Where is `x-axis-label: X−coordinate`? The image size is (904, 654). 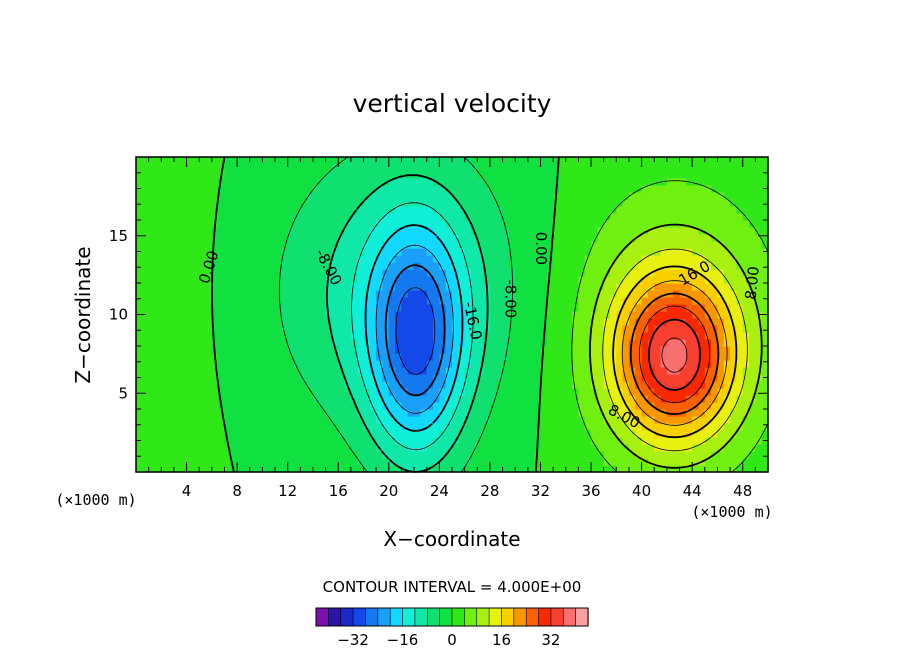
x-axis-label: X−coordinate is located at coordinates (451, 539).